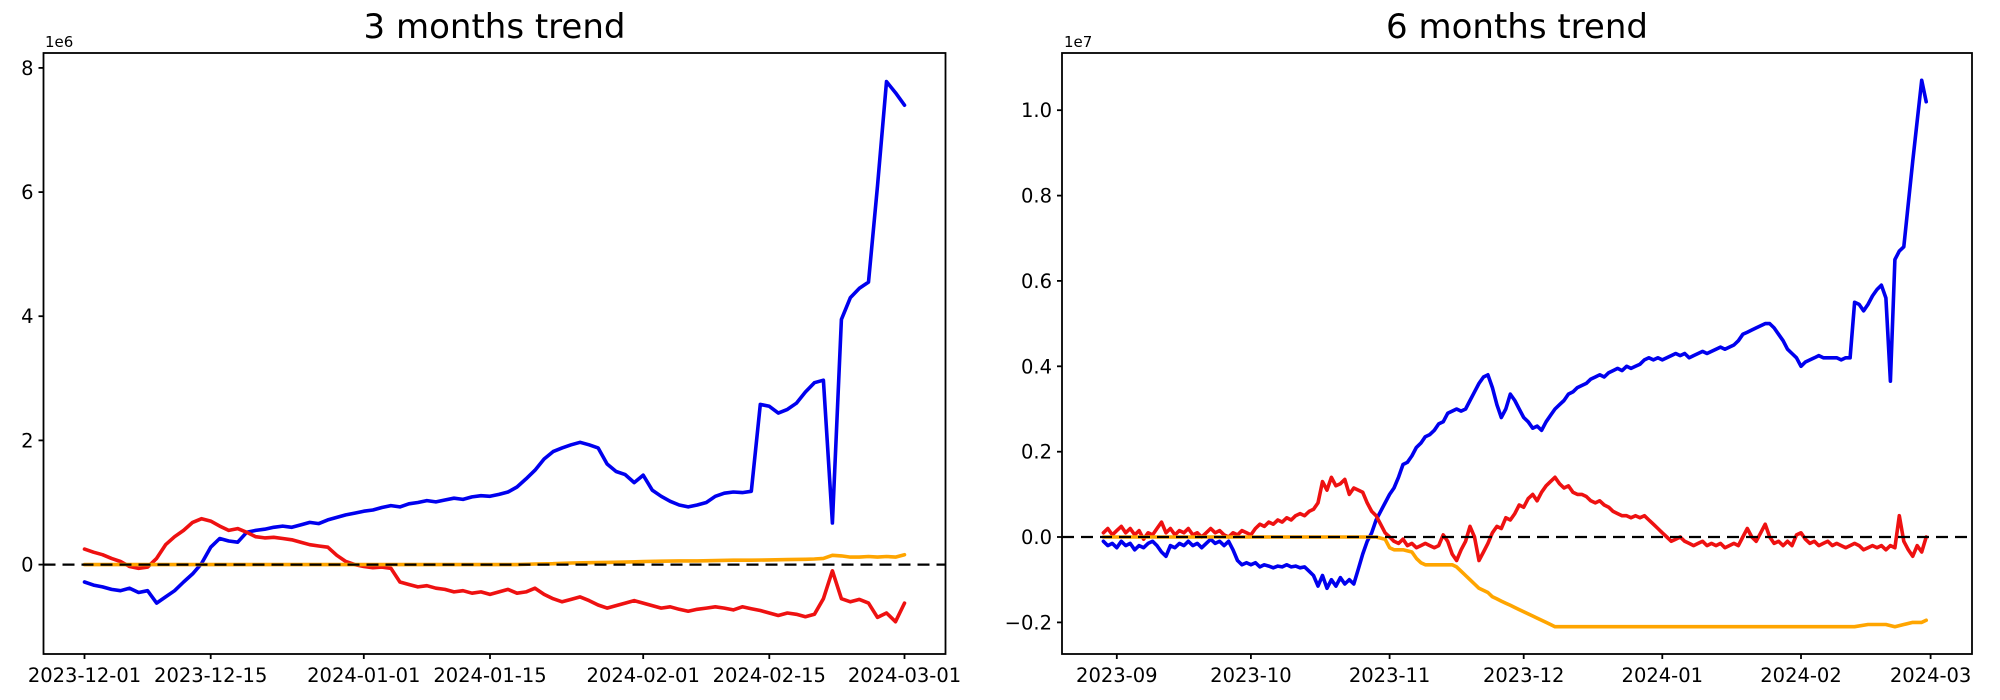 The width and height of the screenshot is (2000, 700). I want to click on y-tick-label: 8, so click(27, 68).